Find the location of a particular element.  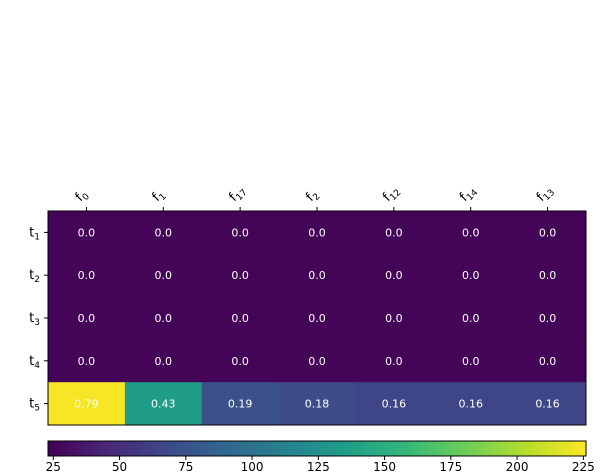

colorbar-tick-label: 75 is located at coordinates (185, 466).